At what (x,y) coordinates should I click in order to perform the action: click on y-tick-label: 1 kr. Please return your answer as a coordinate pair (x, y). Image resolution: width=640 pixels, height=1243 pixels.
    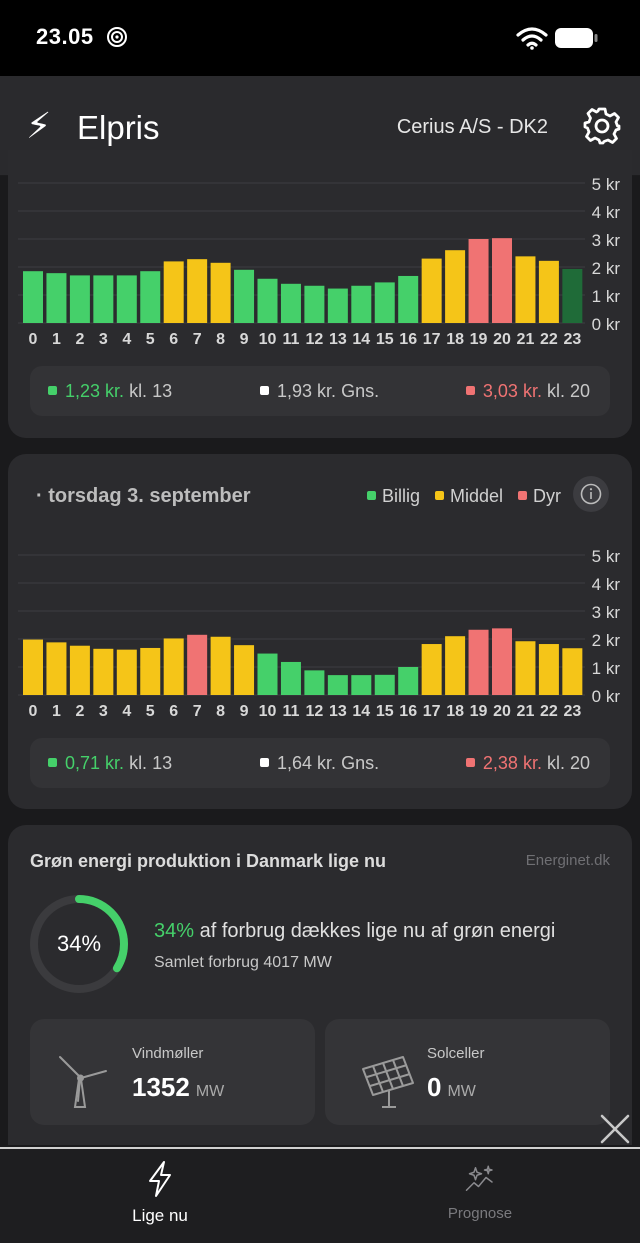
    Looking at the image, I should click on (606, 296).